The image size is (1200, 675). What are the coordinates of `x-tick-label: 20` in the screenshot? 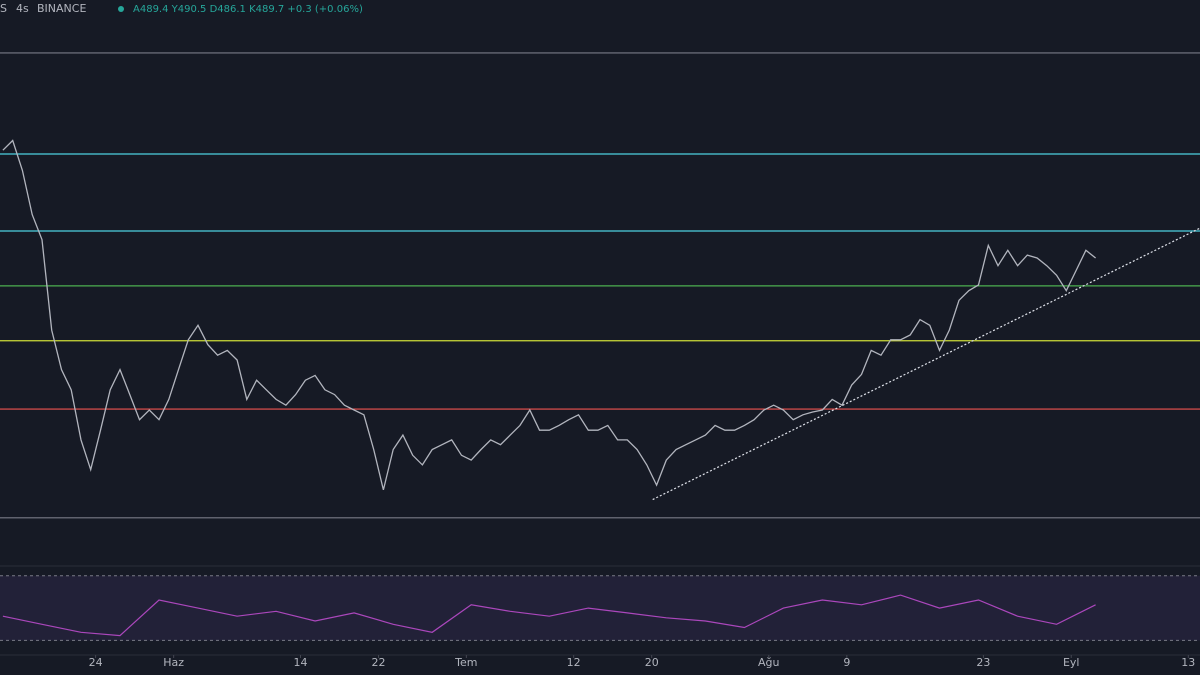 It's located at (652, 662).